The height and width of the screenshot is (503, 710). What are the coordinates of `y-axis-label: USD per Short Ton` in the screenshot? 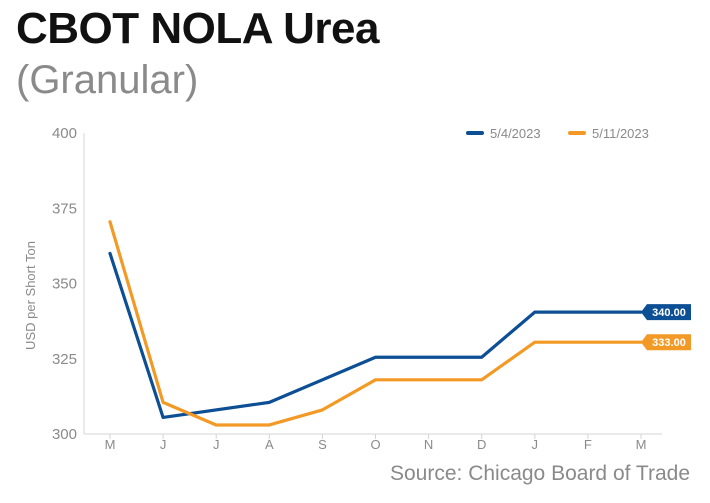 It's located at (30, 295).